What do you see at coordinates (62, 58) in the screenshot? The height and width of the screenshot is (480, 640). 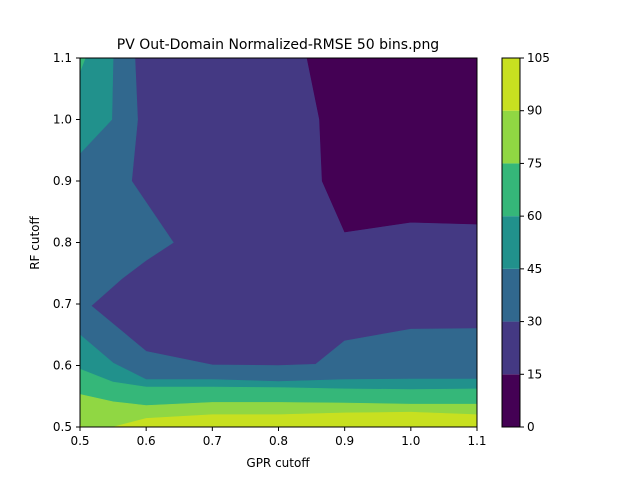 I see `y-tick-label: 1.1` at bounding box center [62, 58].